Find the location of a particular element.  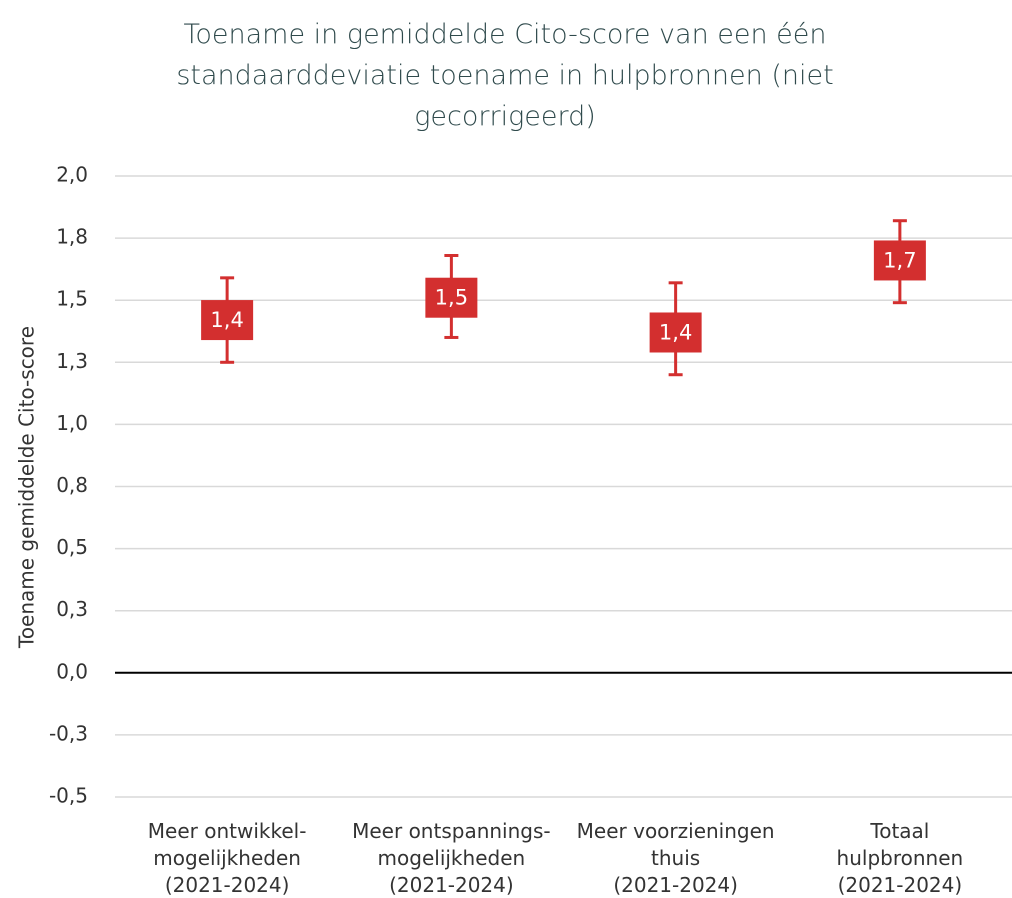

y-tick-label: 0,0 is located at coordinates (72, 671).